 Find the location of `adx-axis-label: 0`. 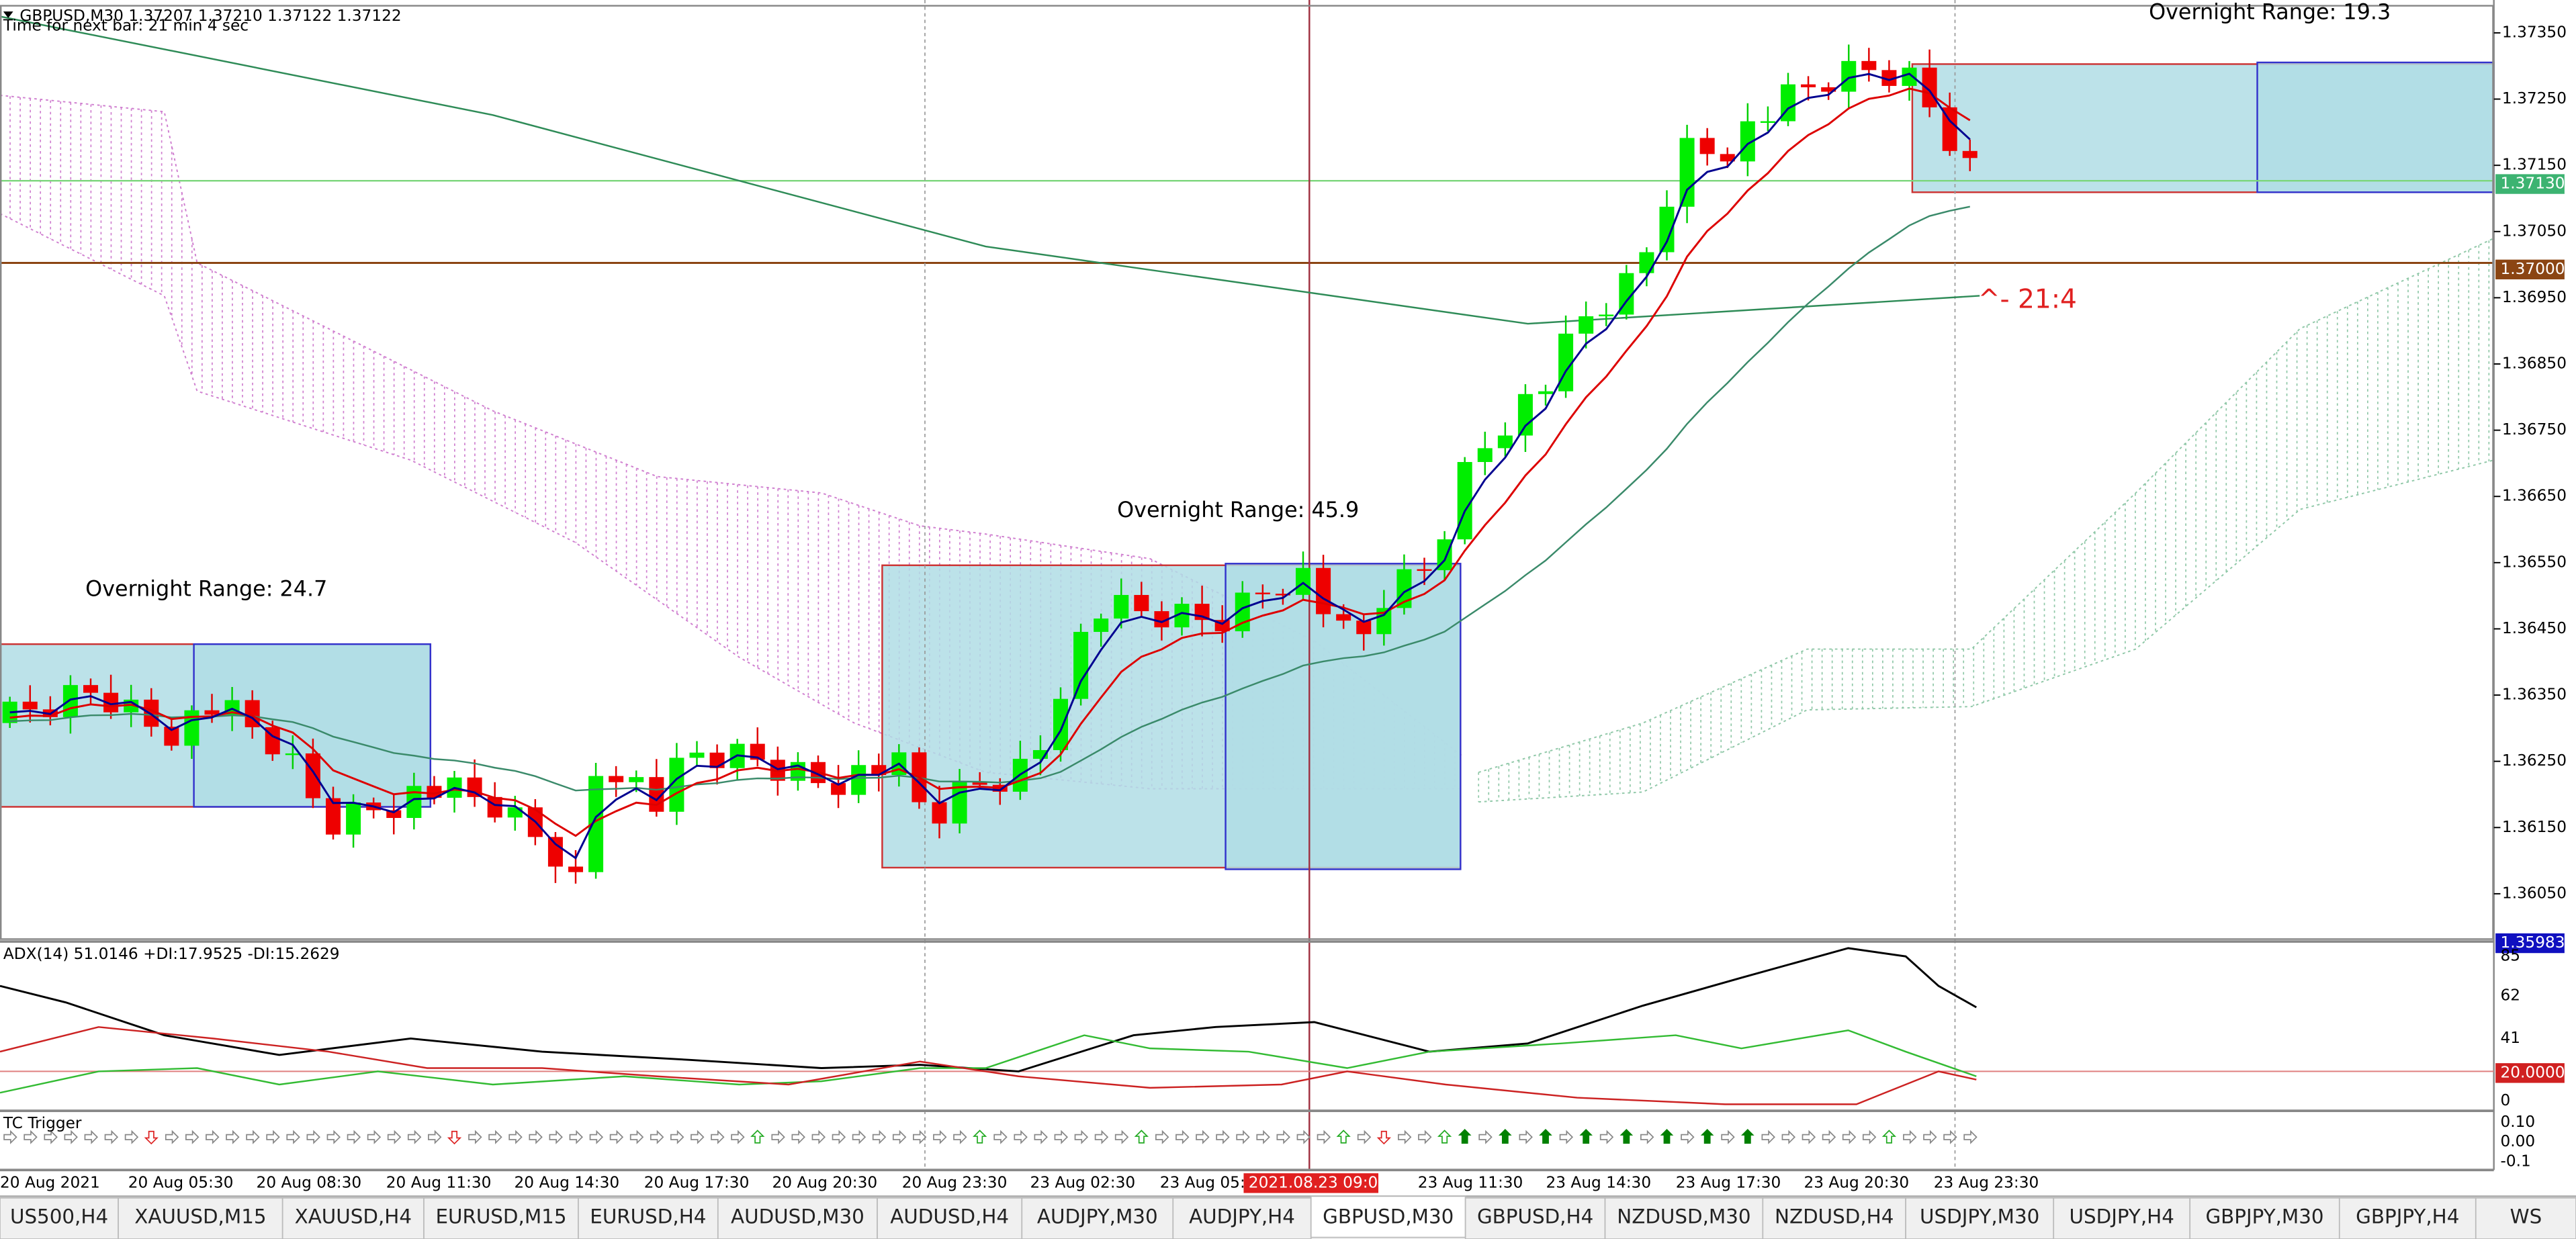

adx-axis-label: 0 is located at coordinates (2505, 1100).